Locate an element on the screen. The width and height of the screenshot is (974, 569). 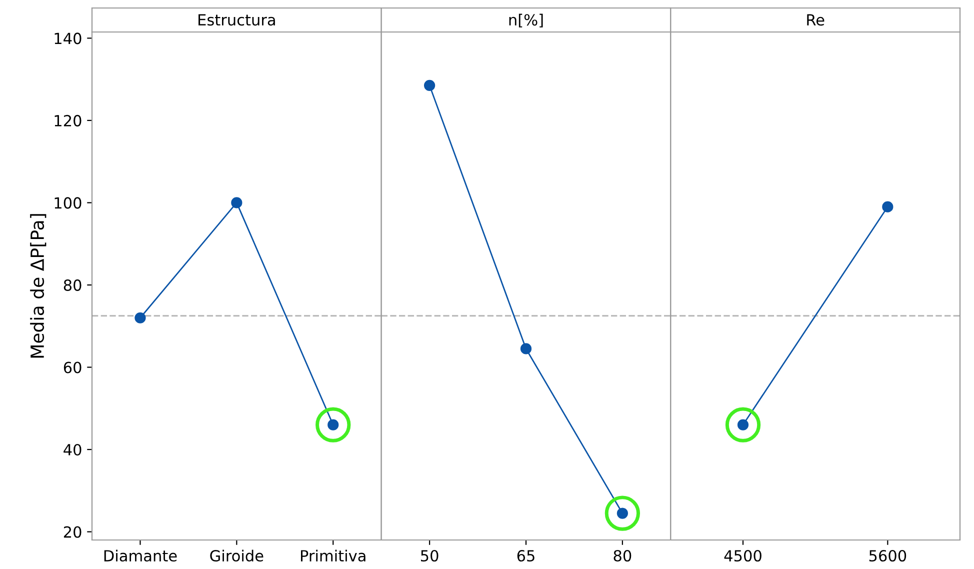
chart-title: Re is located at coordinates (815, 20).